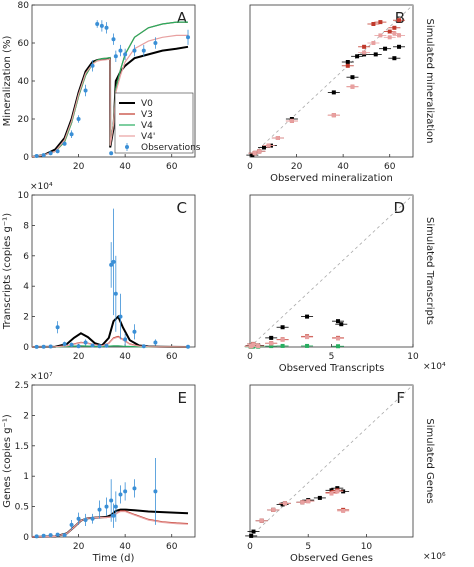 This screenshot has height=567, width=474. Describe the element at coordinates (26, 477) in the screenshot. I see `y-tick-label: 1` at that location.